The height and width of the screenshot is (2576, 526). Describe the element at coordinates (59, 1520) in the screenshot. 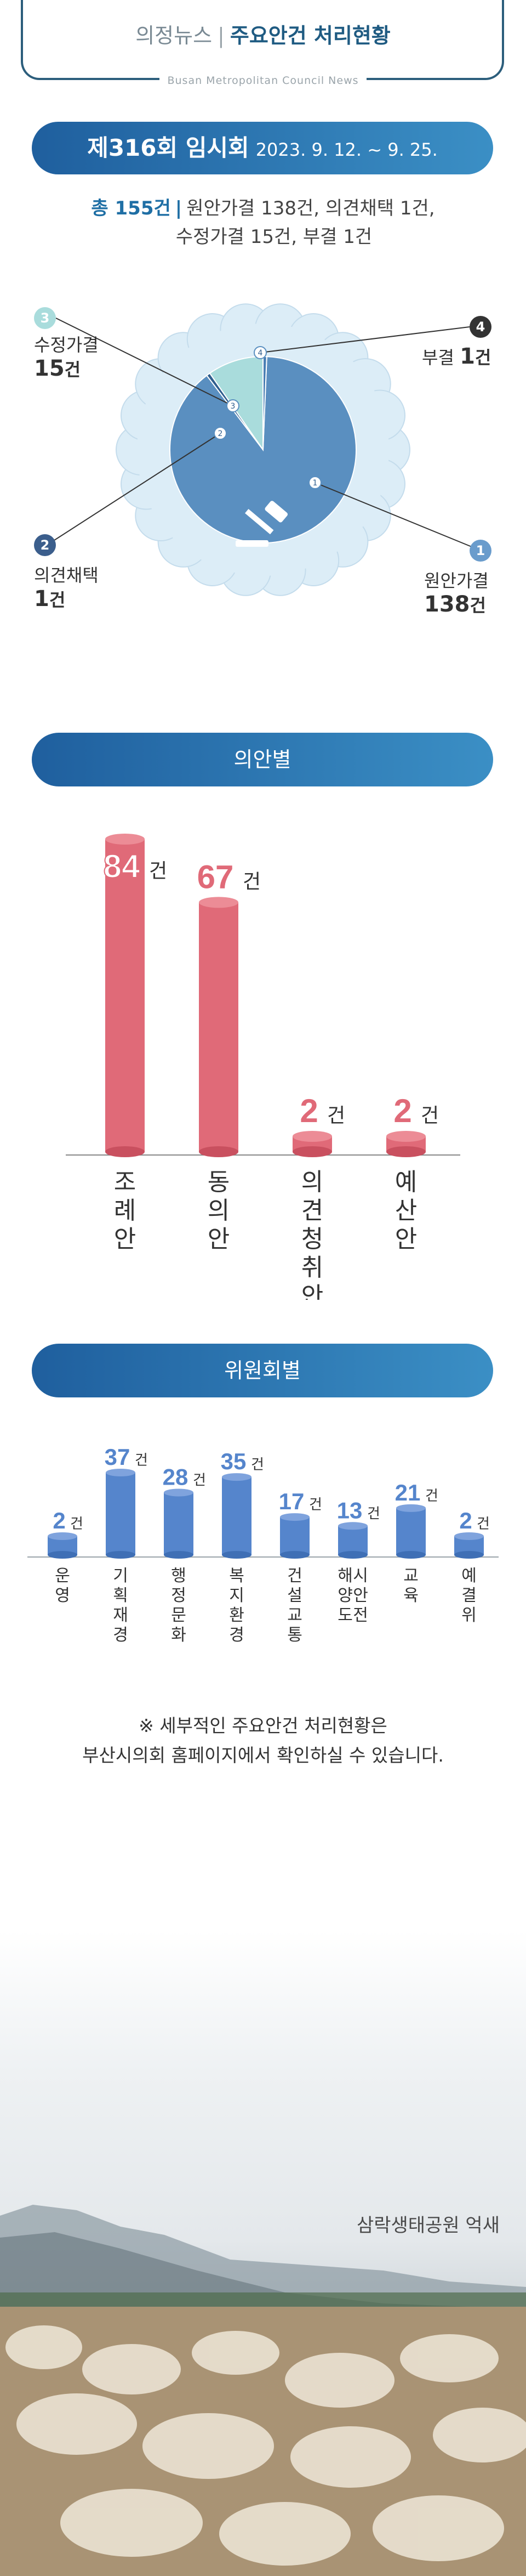

I see `bar-value-label: 2` at that location.